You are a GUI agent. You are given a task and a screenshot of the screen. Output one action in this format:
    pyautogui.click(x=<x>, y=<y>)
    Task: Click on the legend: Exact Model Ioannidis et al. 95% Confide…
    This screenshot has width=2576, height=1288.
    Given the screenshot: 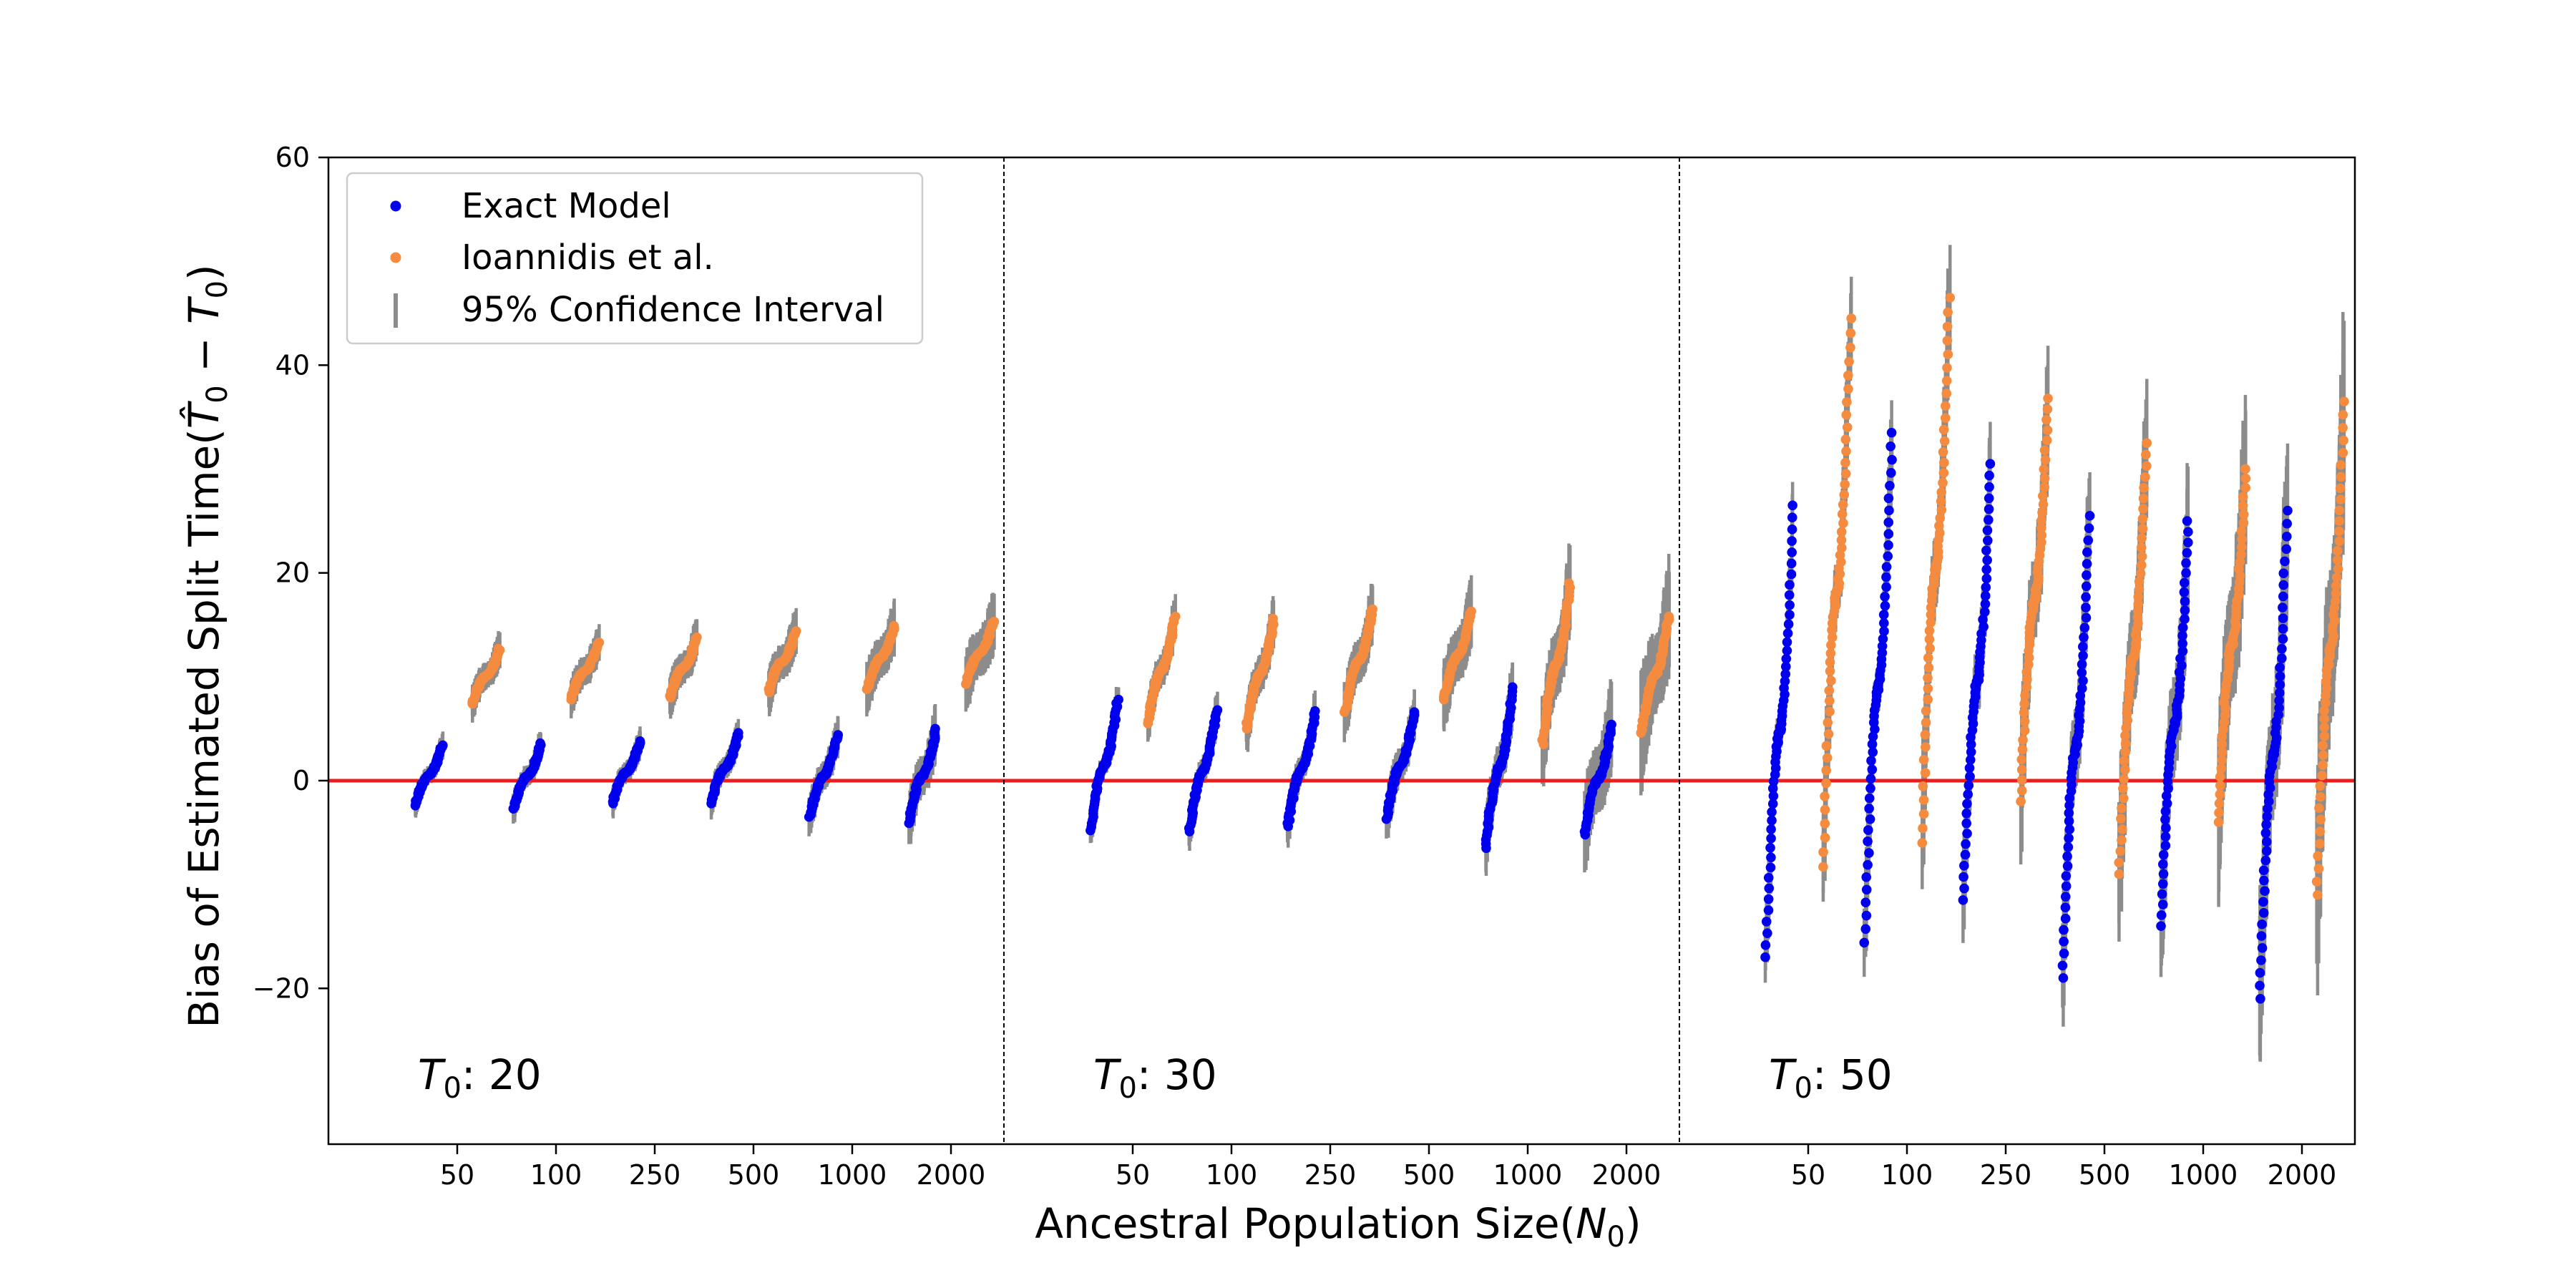 What is the action you would take?
    pyautogui.click(x=635, y=258)
    